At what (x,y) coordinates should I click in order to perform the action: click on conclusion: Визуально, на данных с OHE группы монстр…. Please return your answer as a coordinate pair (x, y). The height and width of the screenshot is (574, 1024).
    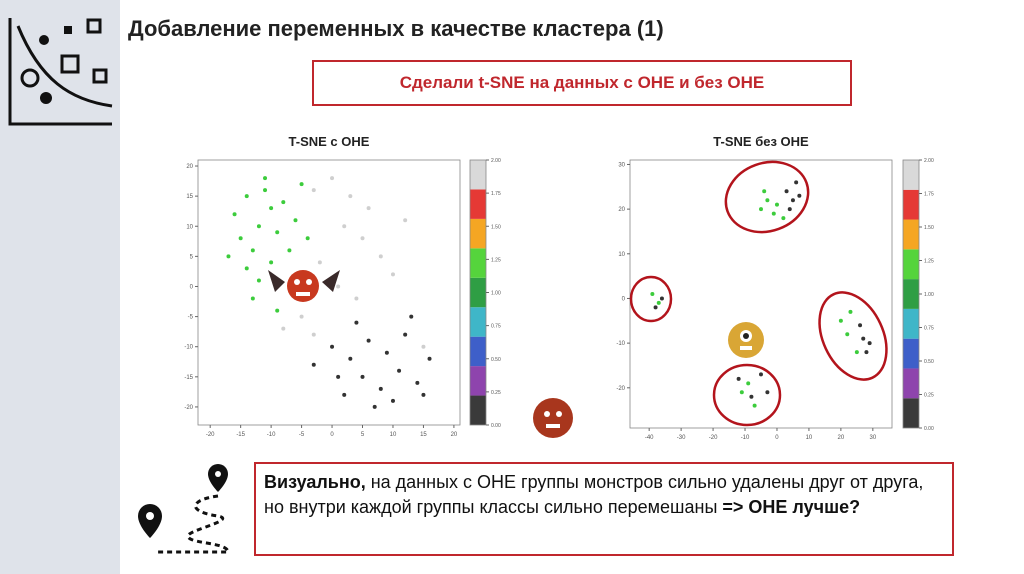
    Looking at the image, I should click on (604, 509).